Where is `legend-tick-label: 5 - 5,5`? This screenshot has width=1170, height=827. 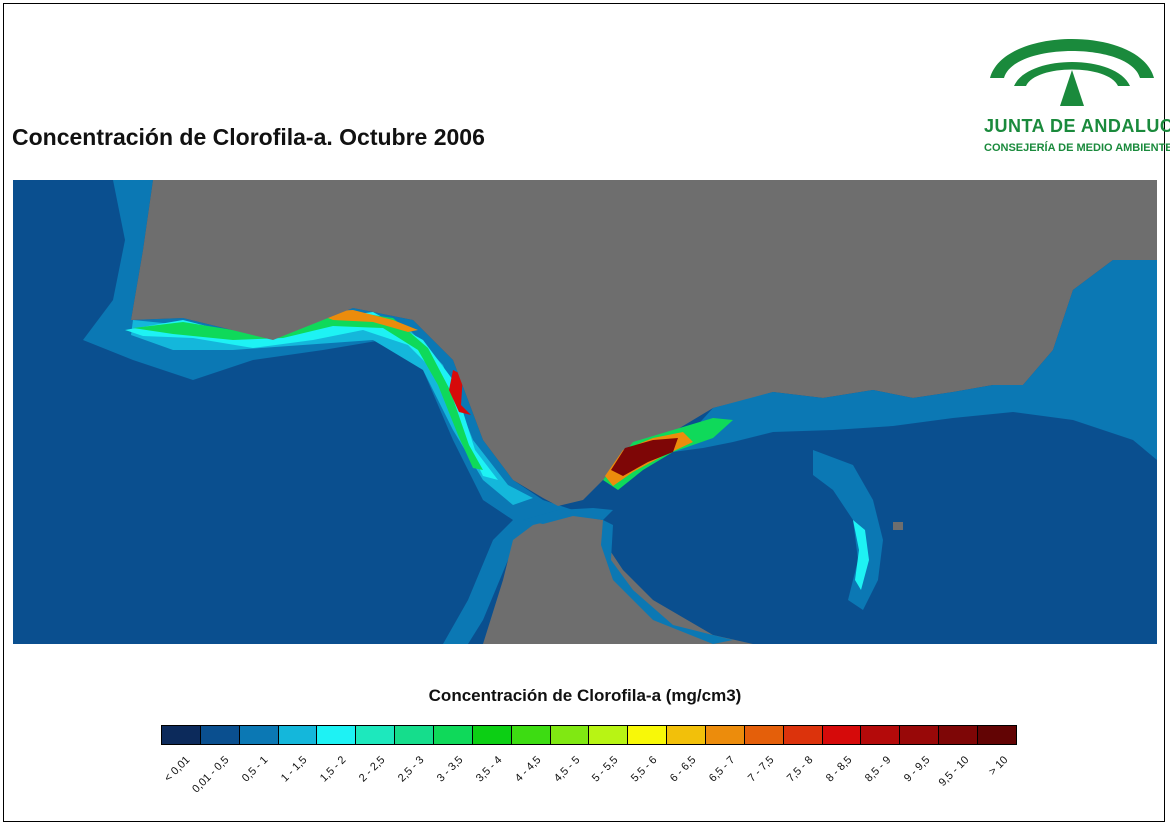 legend-tick-label: 5 - 5,5 is located at coordinates (605, 769).